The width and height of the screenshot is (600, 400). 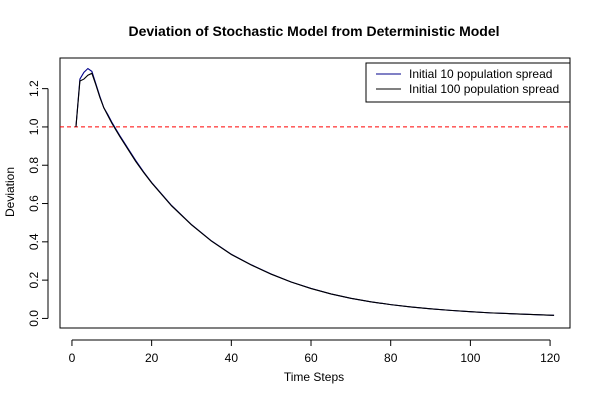 I want to click on y-tick-label: 0.2, so click(x=34, y=279).